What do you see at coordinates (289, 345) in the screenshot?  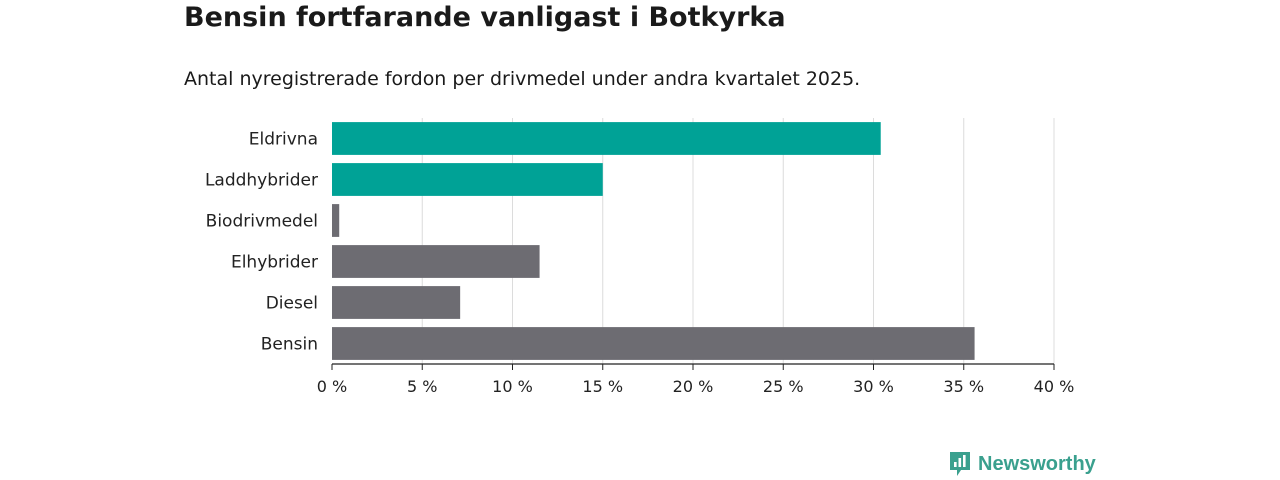 I see `category-label: Bensin` at bounding box center [289, 345].